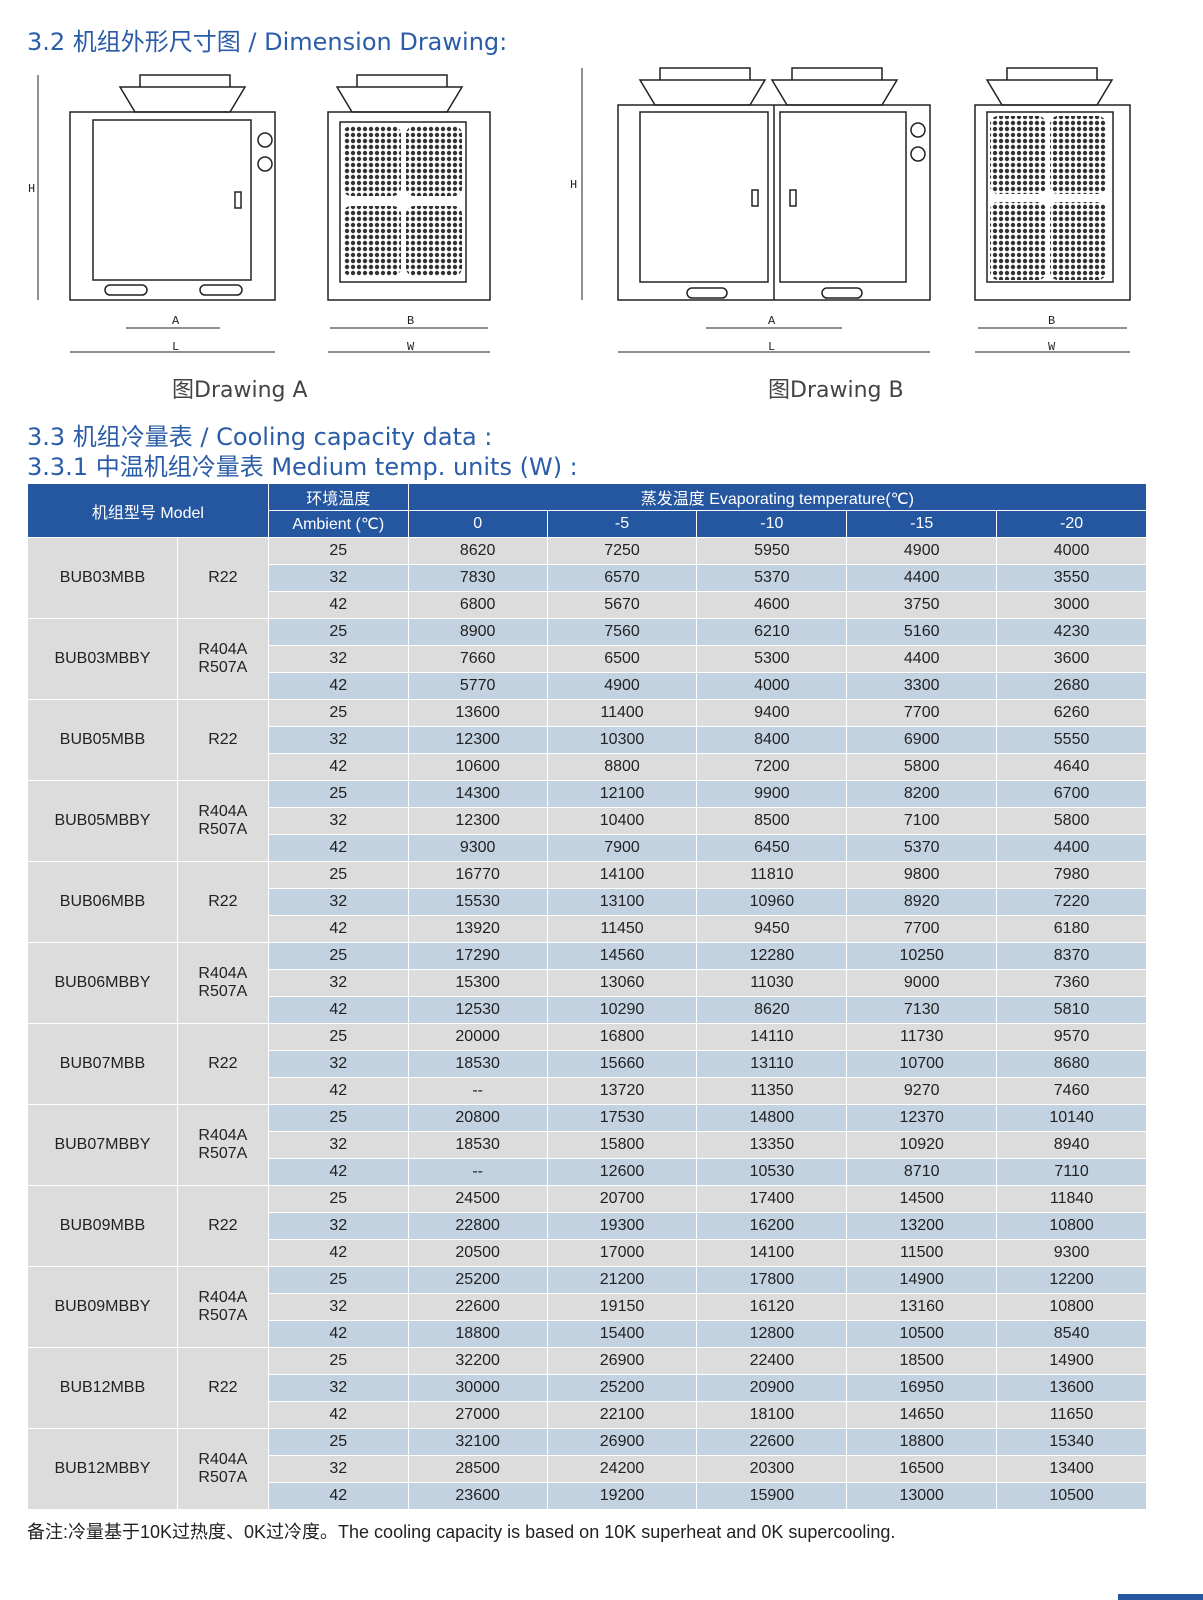  What do you see at coordinates (1071, 740) in the screenshot?
I see `capacity-cell: 5550` at bounding box center [1071, 740].